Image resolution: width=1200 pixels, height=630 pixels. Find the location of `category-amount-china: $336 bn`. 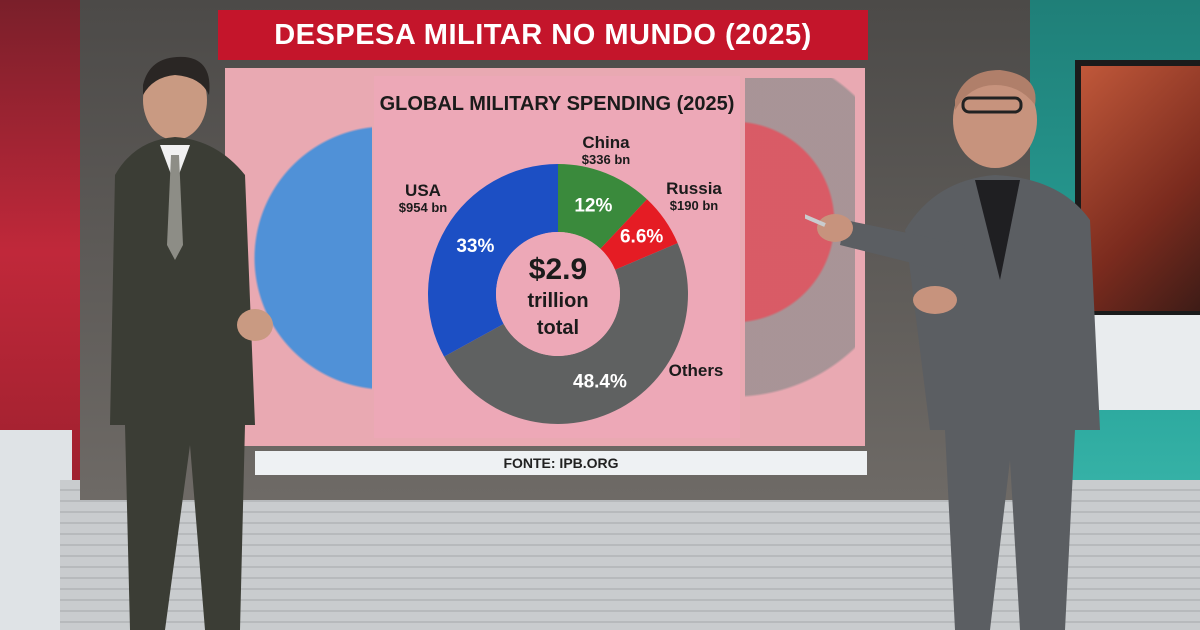

category-amount-china: $336 bn is located at coordinates (606, 159).